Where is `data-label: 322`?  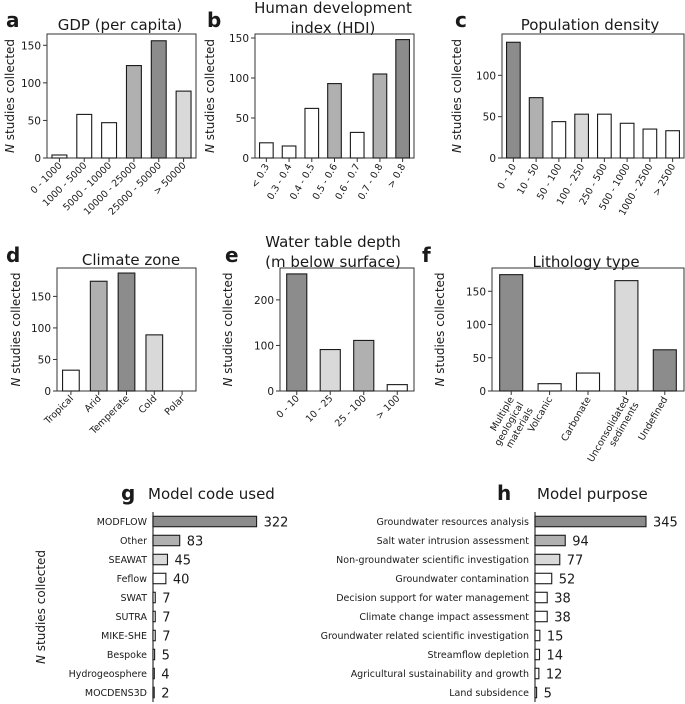
data-label: 322 is located at coordinates (276, 523).